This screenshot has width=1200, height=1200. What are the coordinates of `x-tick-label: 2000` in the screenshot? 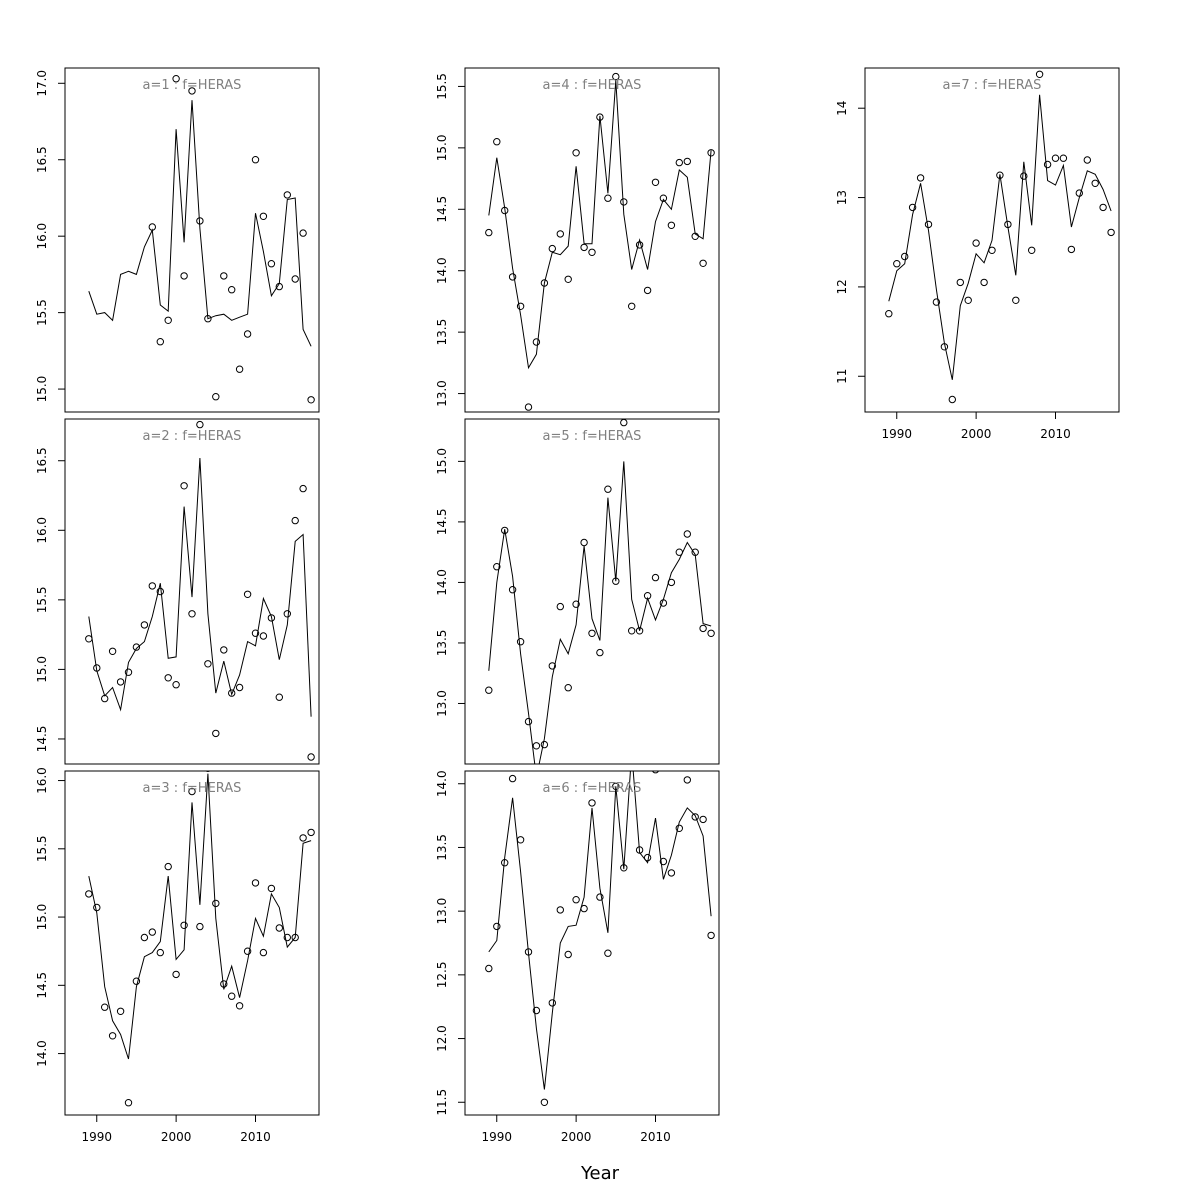 It's located at (976, 434).